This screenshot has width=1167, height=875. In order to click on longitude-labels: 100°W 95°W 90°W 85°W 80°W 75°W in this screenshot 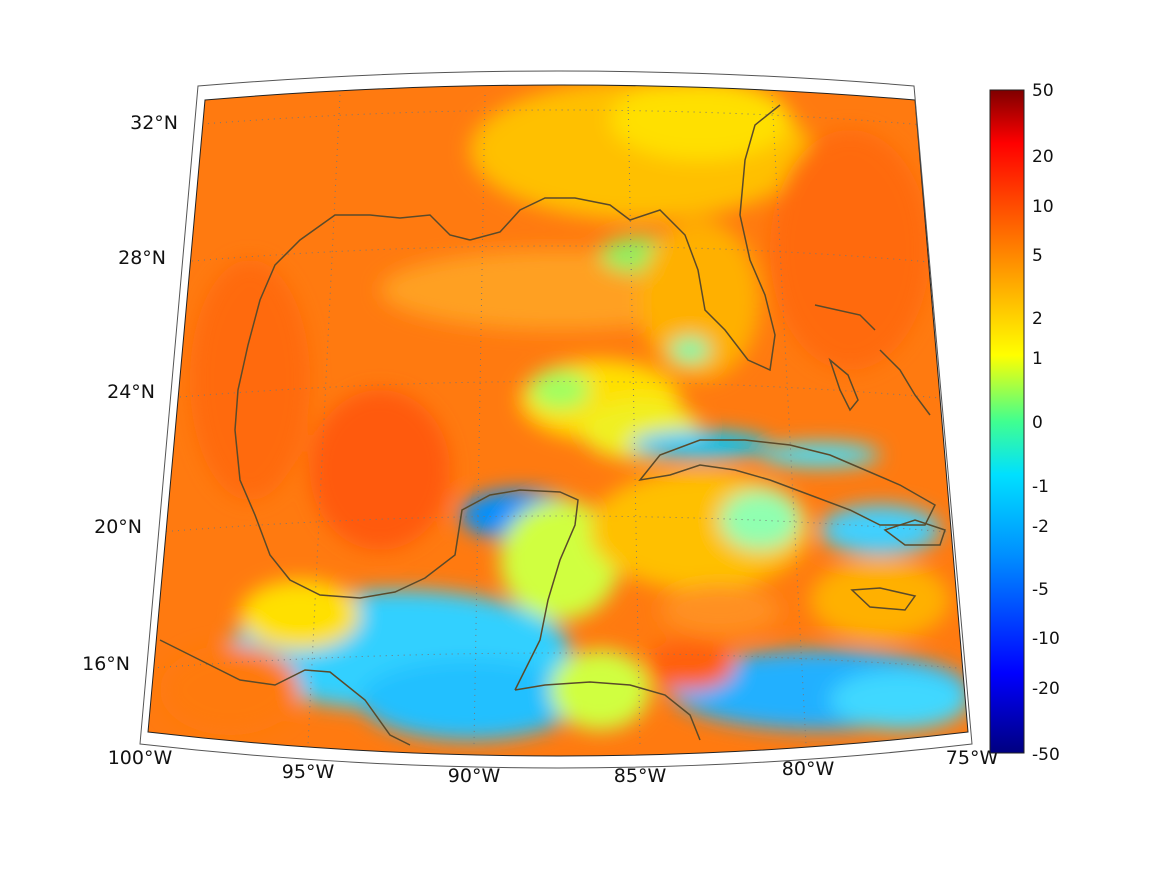, I will do `click(553, 767)`.